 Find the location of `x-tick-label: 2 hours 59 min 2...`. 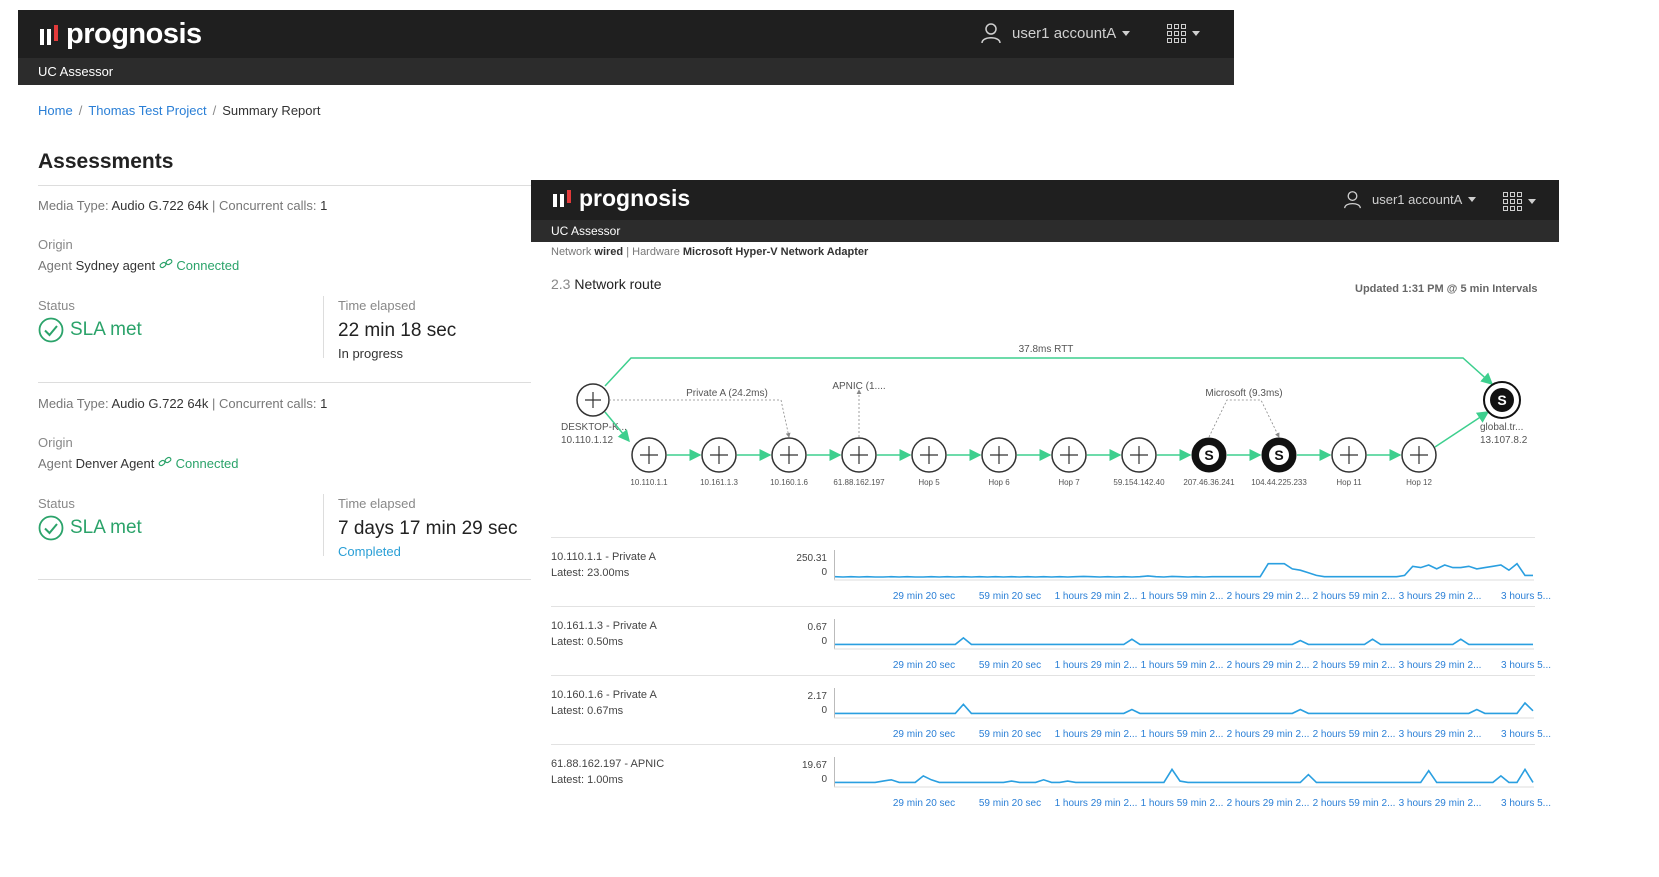

x-tick-label: 2 hours 59 min 2... is located at coordinates (1354, 734).